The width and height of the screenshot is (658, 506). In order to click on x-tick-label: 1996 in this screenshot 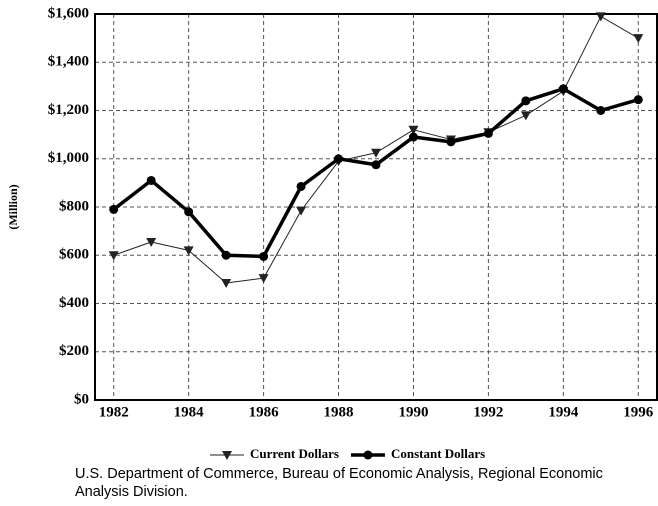, I will do `click(638, 412)`.